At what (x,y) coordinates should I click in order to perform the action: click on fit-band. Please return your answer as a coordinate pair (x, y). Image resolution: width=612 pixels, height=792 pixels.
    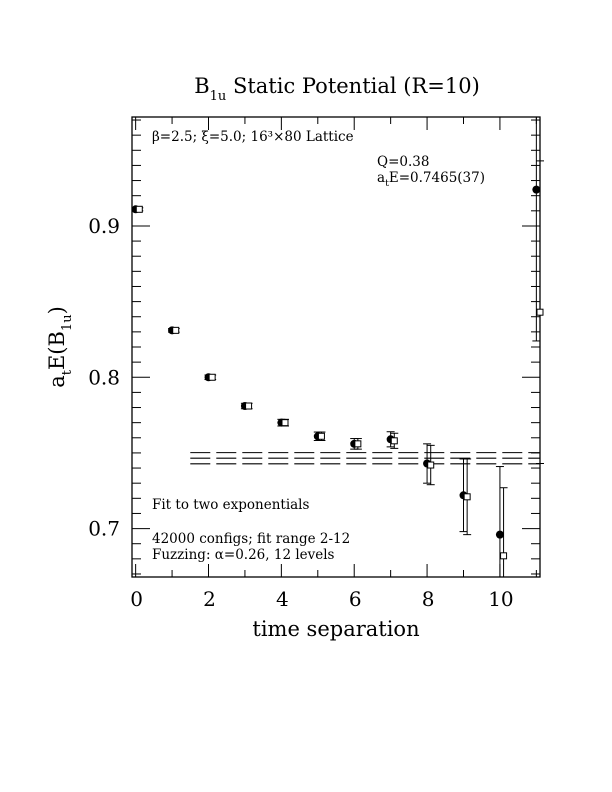
    Looking at the image, I should click on (365, 458).